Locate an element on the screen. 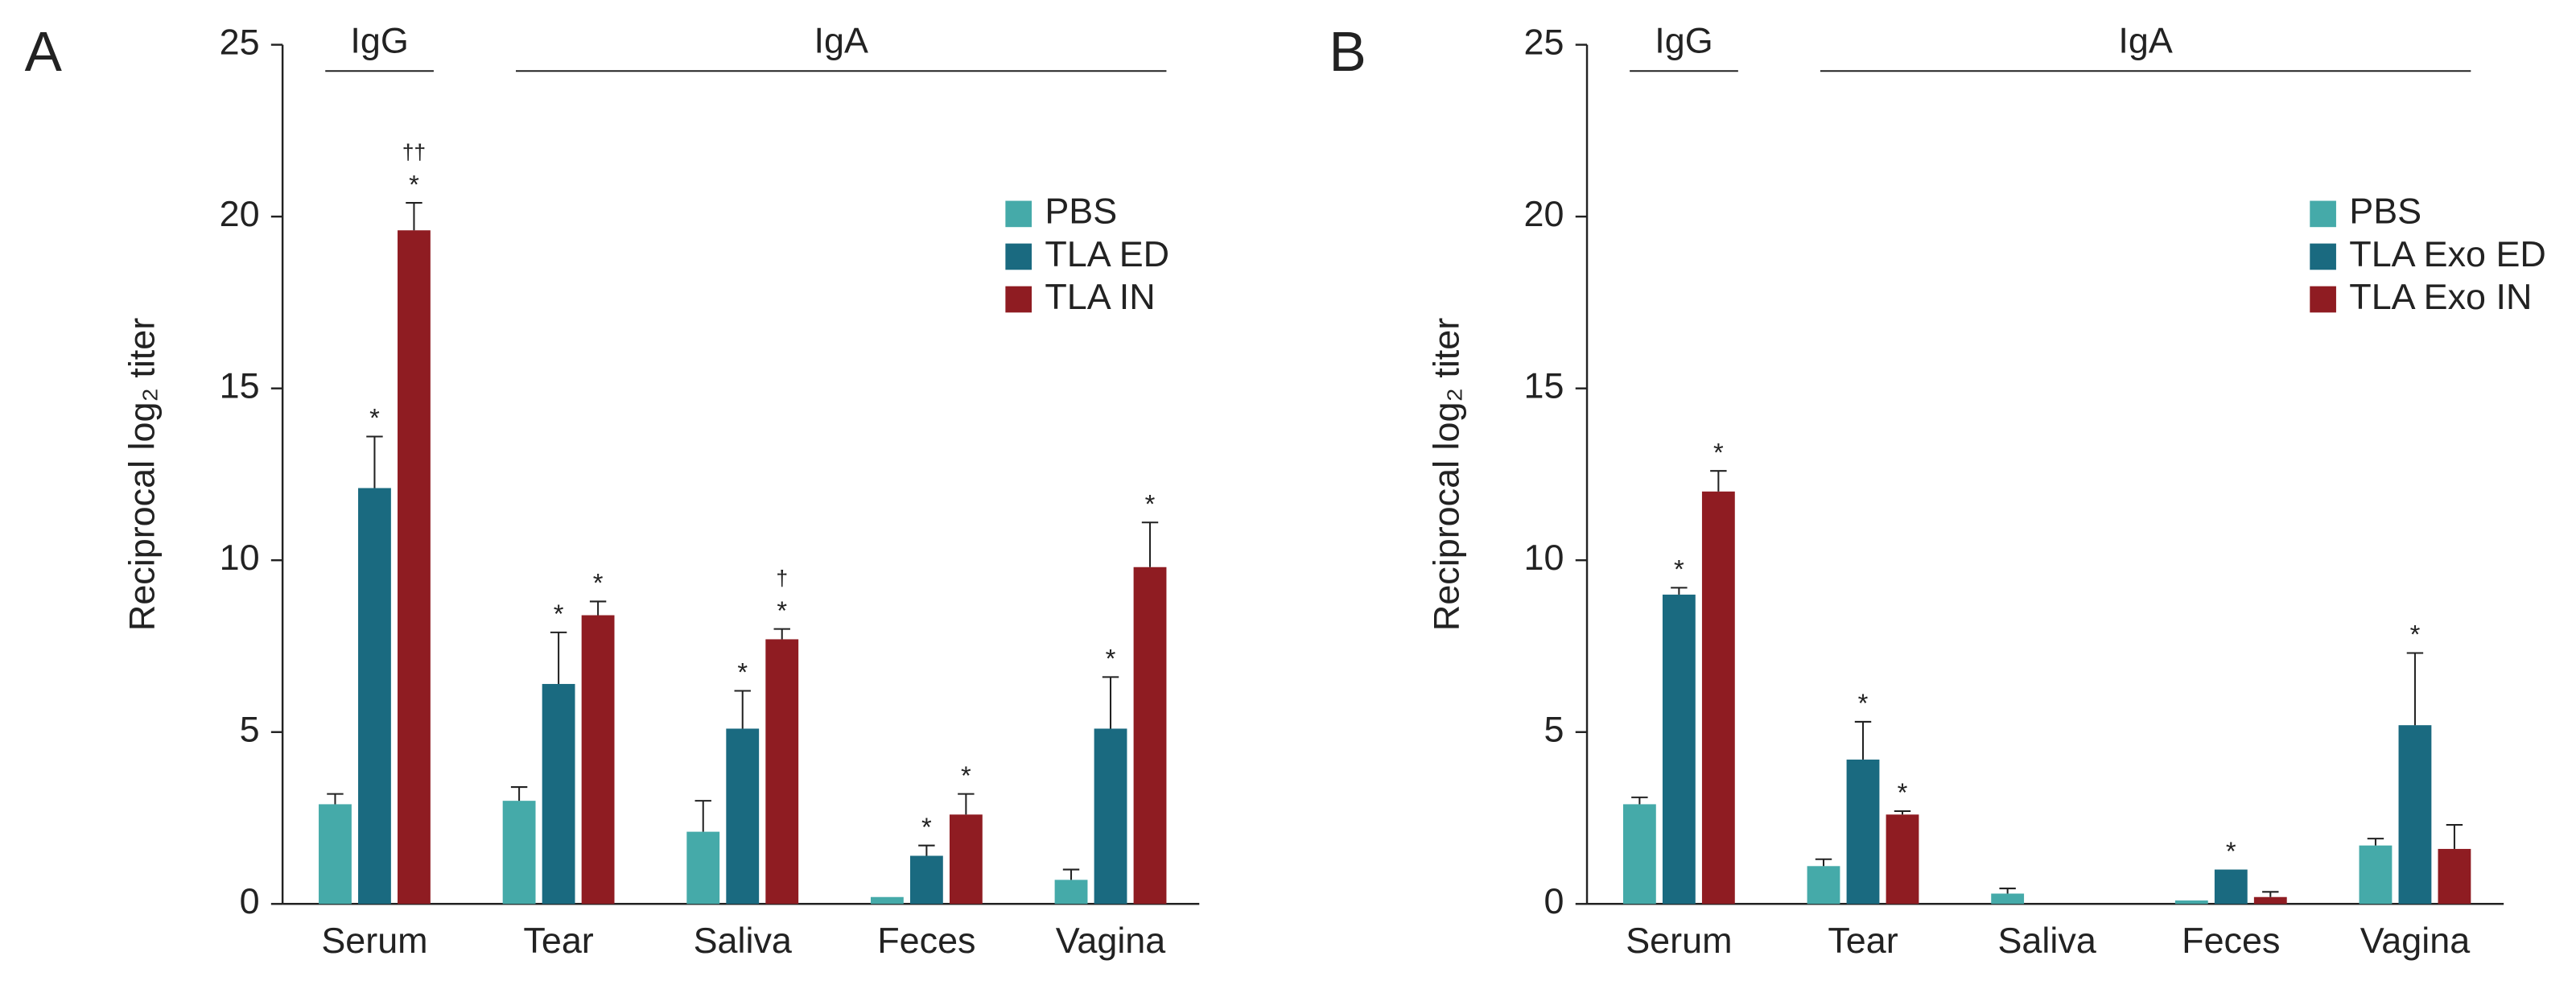 The image size is (2576, 993). legend-label: TLA IN is located at coordinates (1100, 296).